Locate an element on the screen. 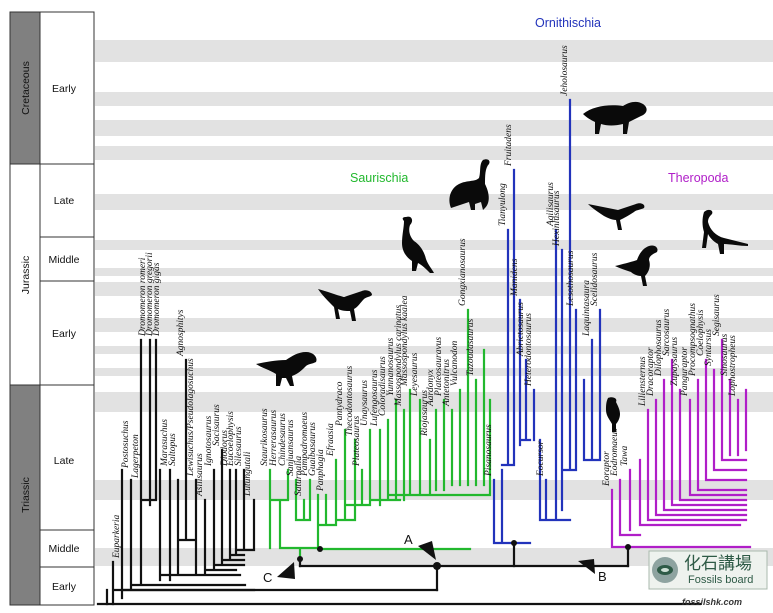 The width and height of the screenshot is (773, 613). taxon-label: Yunnanosaurus is located at coordinates (391, 366).